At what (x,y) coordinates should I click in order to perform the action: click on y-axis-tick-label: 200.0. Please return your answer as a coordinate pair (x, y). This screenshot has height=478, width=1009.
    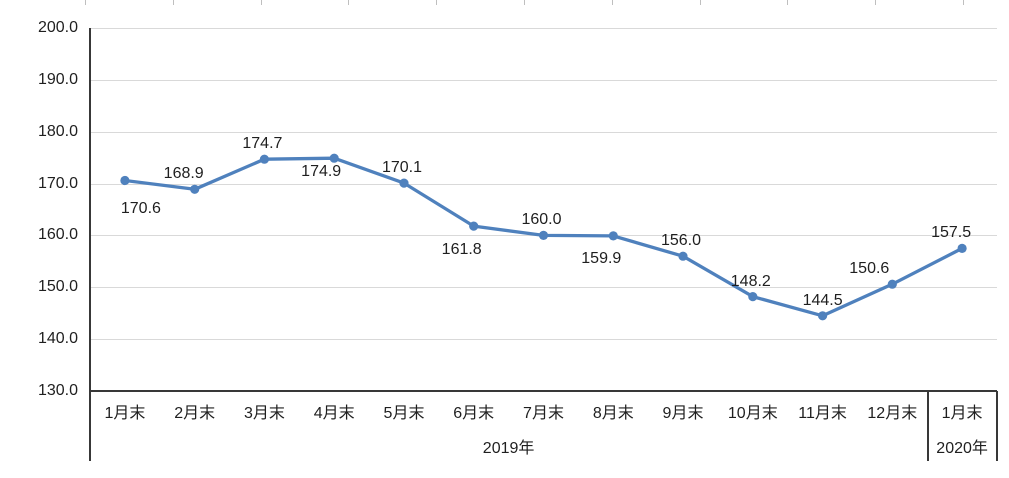
    Looking at the image, I should click on (57, 27).